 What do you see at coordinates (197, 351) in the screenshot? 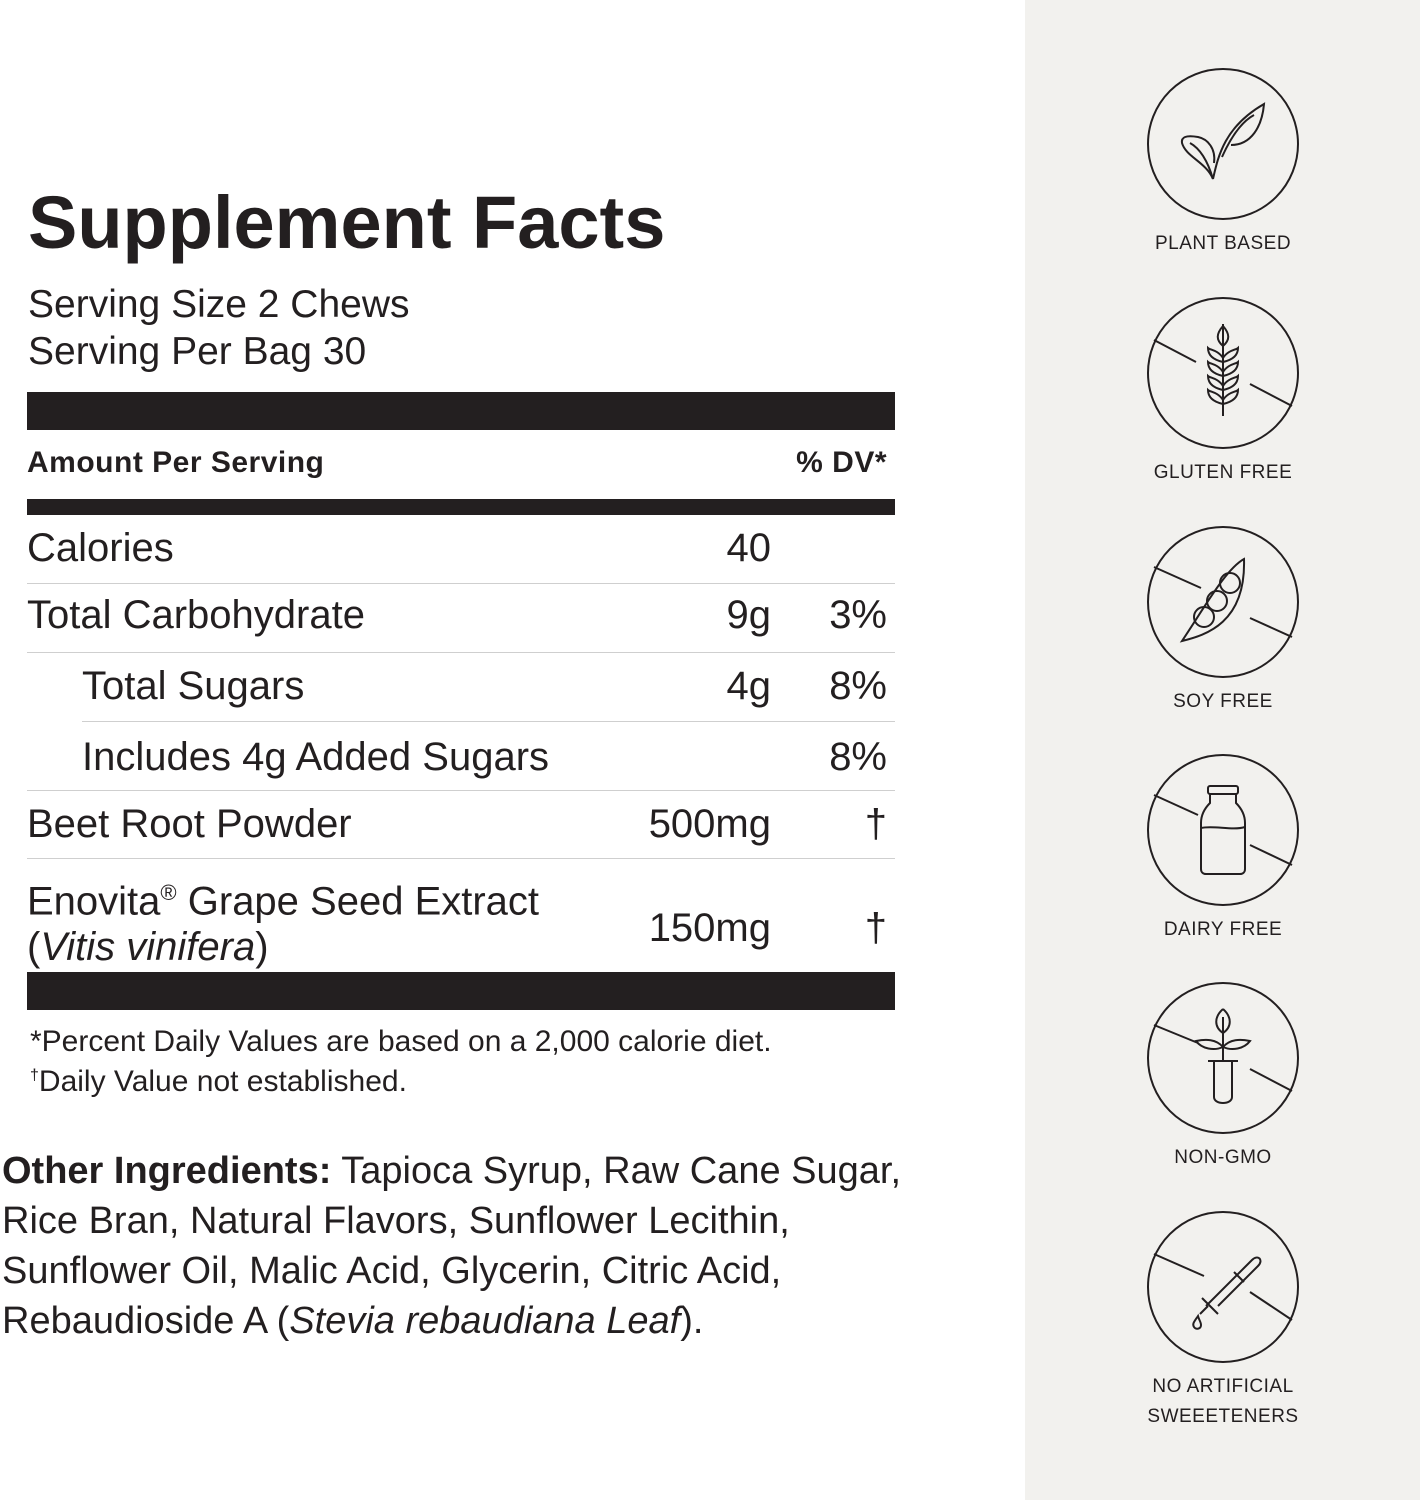
I see `servings-per-container: Serving Per Bag 30` at bounding box center [197, 351].